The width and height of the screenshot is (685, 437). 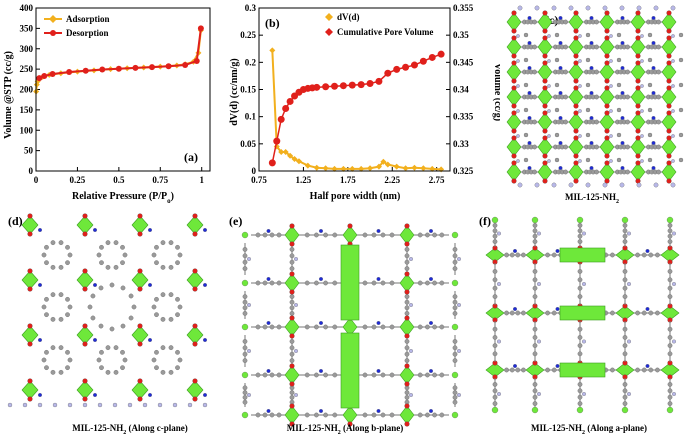 What do you see at coordinates (27, 110) in the screenshot?
I see `y-tick-label: 150` at bounding box center [27, 110].